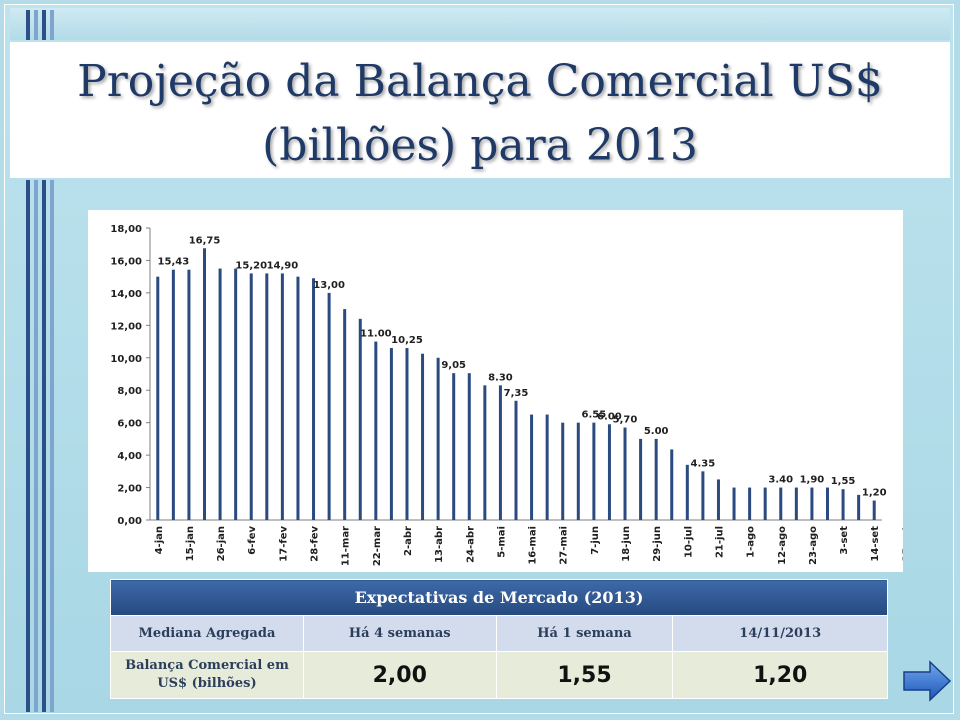 The image size is (960, 720). I want to click on column-header-mediana: Mediana Agregada, so click(207, 633).